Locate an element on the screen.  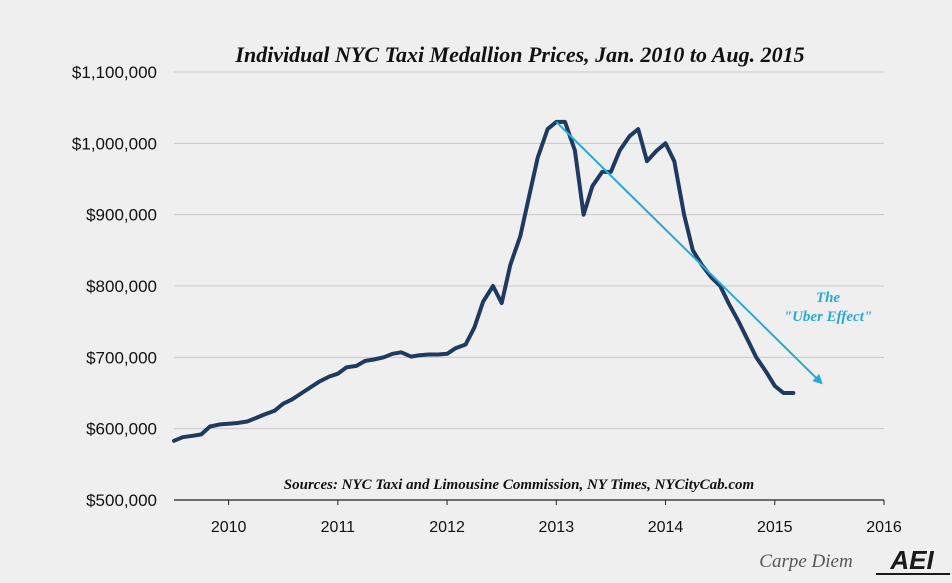
y-tick-label-6: $1,100,000 is located at coordinates (114, 72).